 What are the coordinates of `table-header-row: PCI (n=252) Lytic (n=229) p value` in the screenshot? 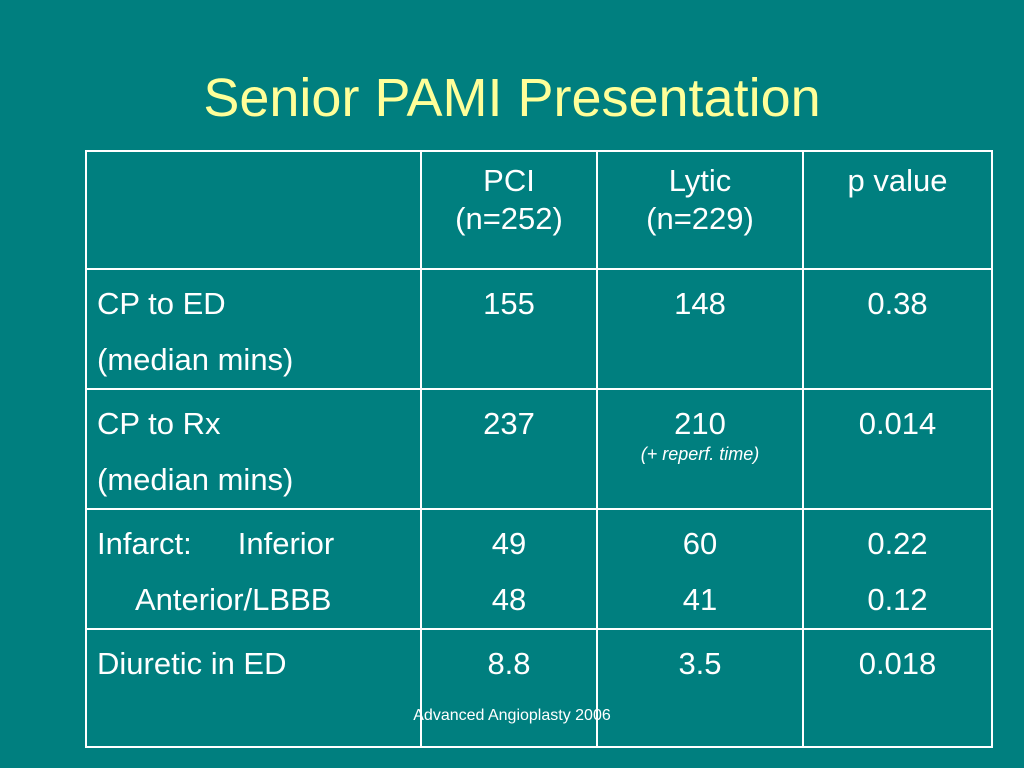 It's located at (539, 210).